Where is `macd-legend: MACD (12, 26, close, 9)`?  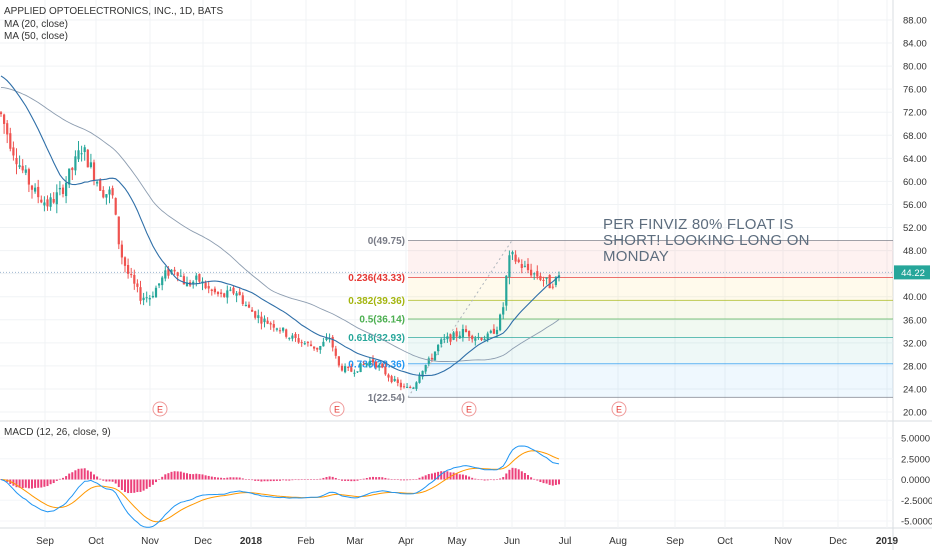 macd-legend: MACD (12, 26, close, 9) is located at coordinates (57, 432).